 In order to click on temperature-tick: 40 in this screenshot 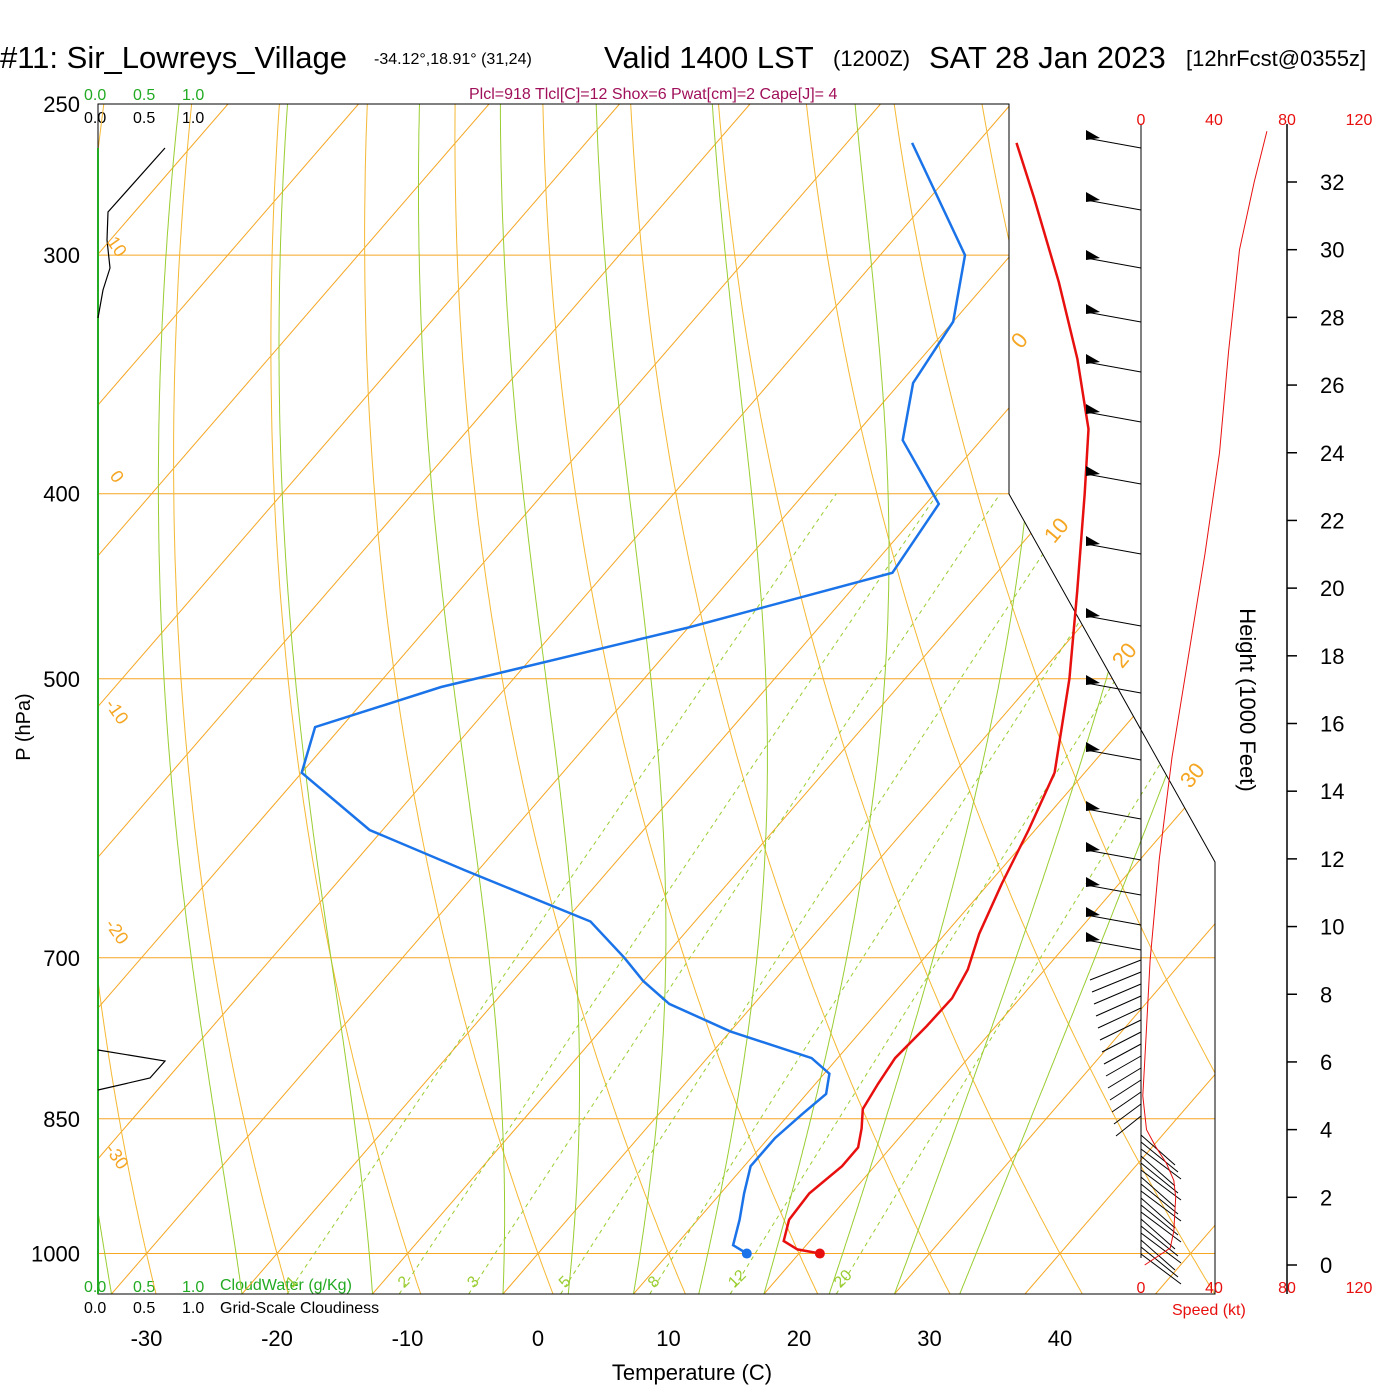, I will do `click(1060, 1338)`.